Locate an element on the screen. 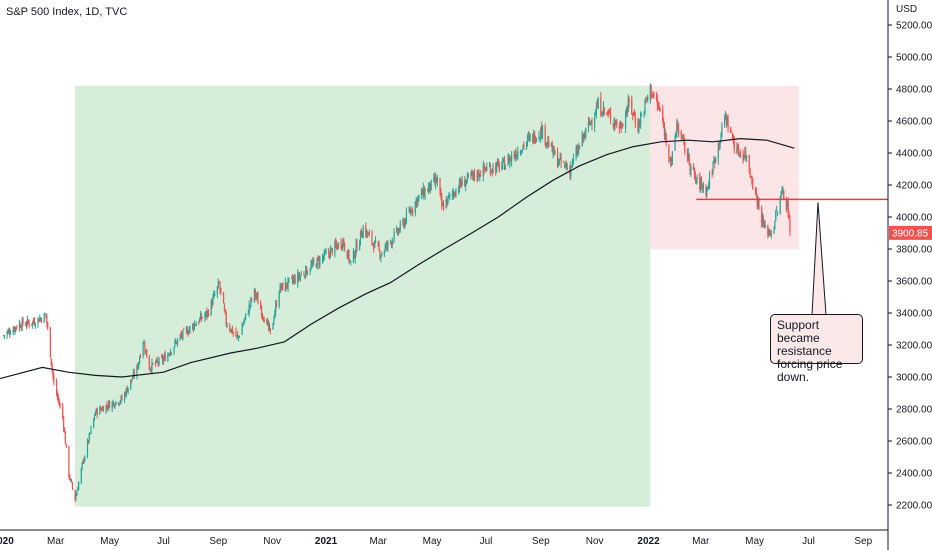 This screenshot has width=932, height=550. chart-title: S&P 500 Index, 1D, TVC is located at coordinates (67, 12).